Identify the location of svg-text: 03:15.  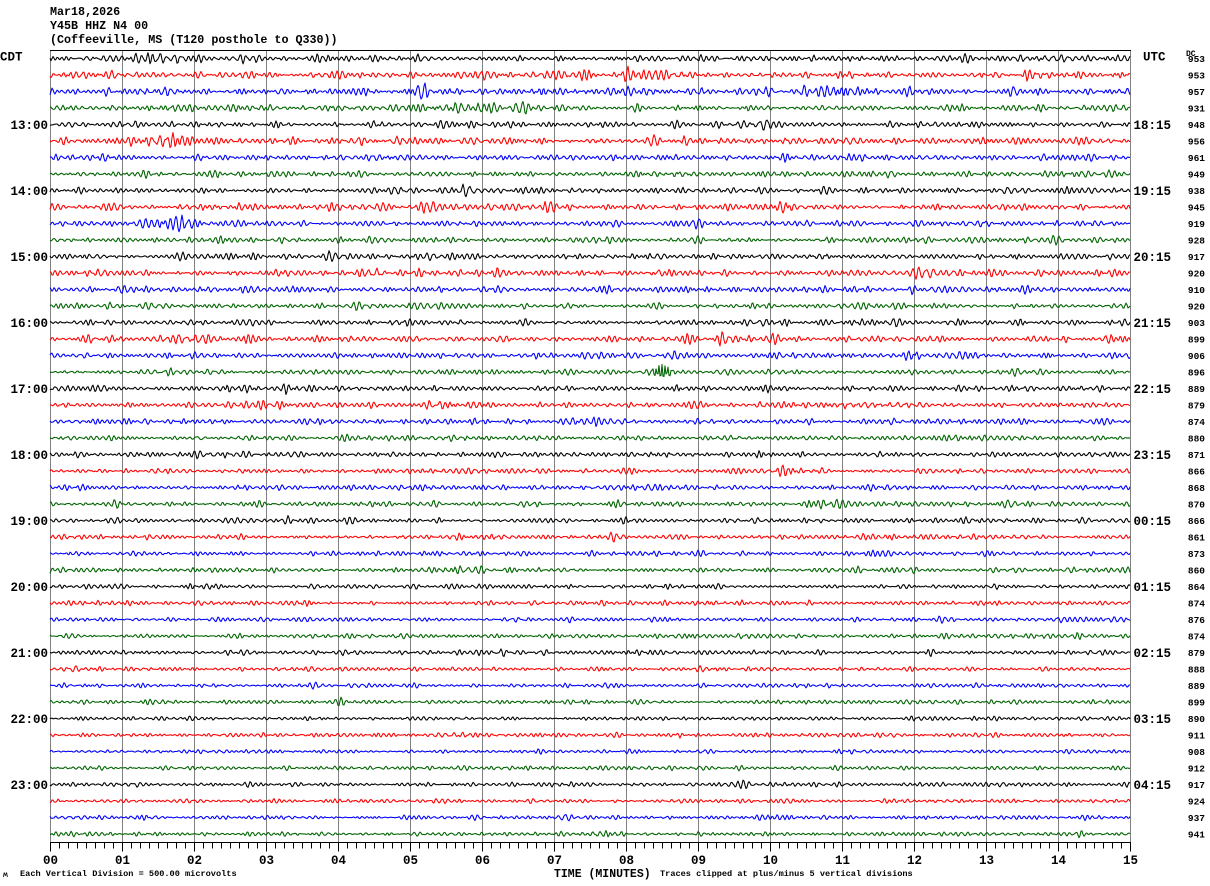
(1153, 720).